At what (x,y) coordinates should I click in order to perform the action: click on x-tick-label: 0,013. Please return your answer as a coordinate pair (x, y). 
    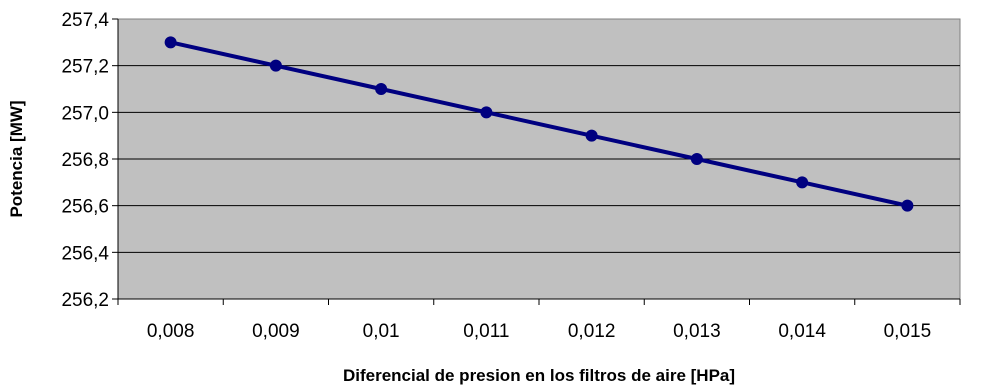
    Looking at the image, I should click on (697, 331).